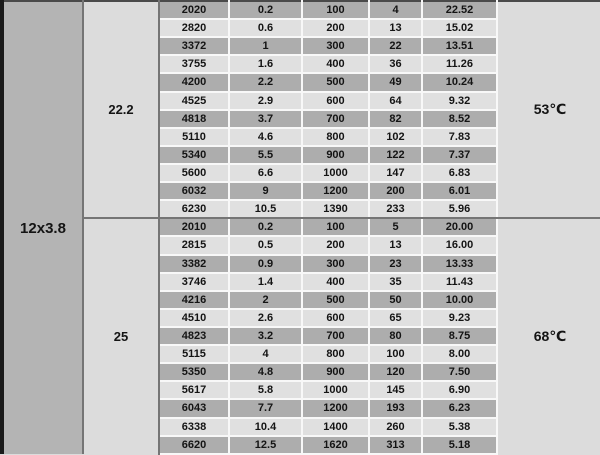 The image size is (600, 455). What do you see at coordinates (396, 173) in the screenshot?
I see `table-cell: 147` at bounding box center [396, 173].